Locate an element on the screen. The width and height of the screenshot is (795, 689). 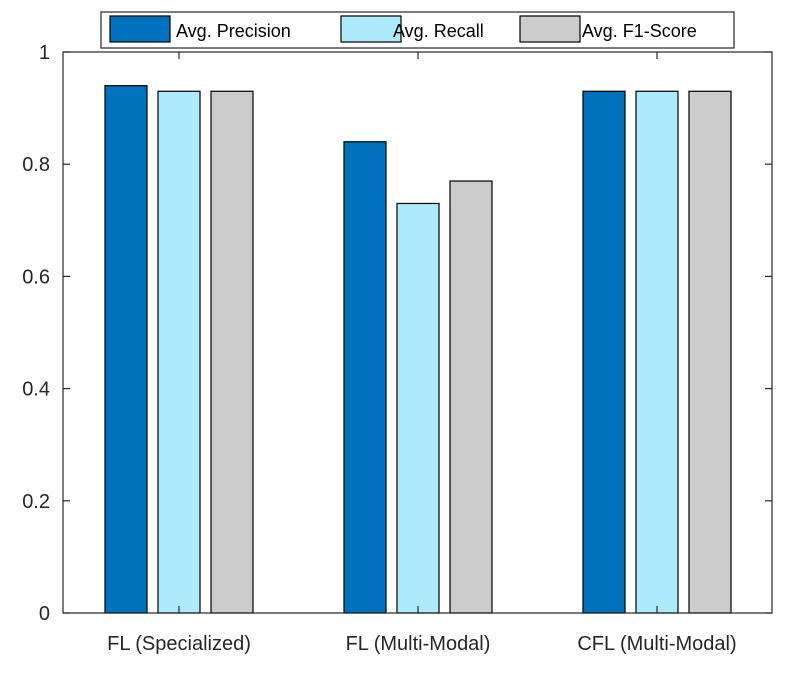
y-tick-label: 1 is located at coordinates (44, 53).